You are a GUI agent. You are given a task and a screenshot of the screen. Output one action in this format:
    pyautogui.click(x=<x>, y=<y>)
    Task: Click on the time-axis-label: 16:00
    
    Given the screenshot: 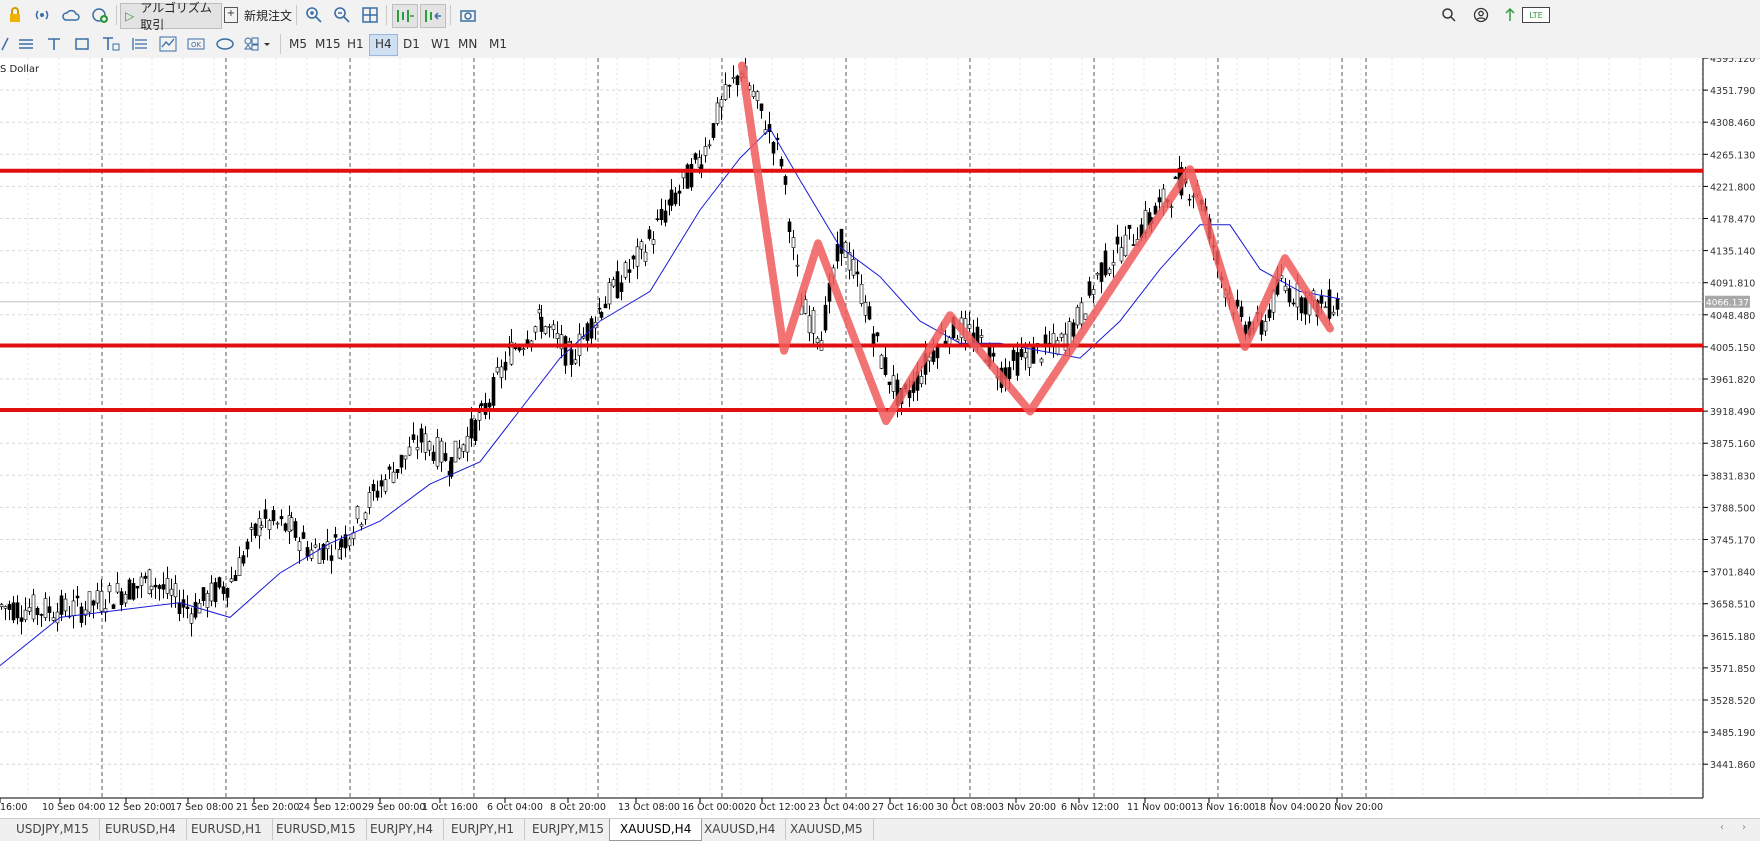 What is the action you would take?
    pyautogui.click(x=13, y=806)
    